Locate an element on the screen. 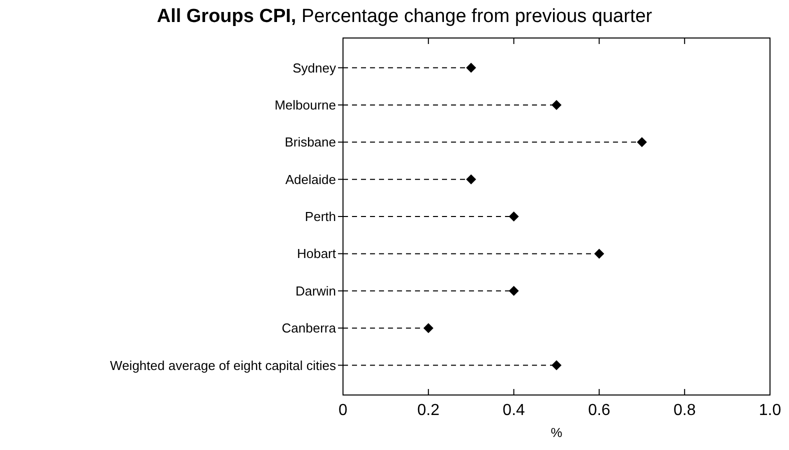  y-tick-label: Weighted average of eight capital cities is located at coordinates (223, 365).